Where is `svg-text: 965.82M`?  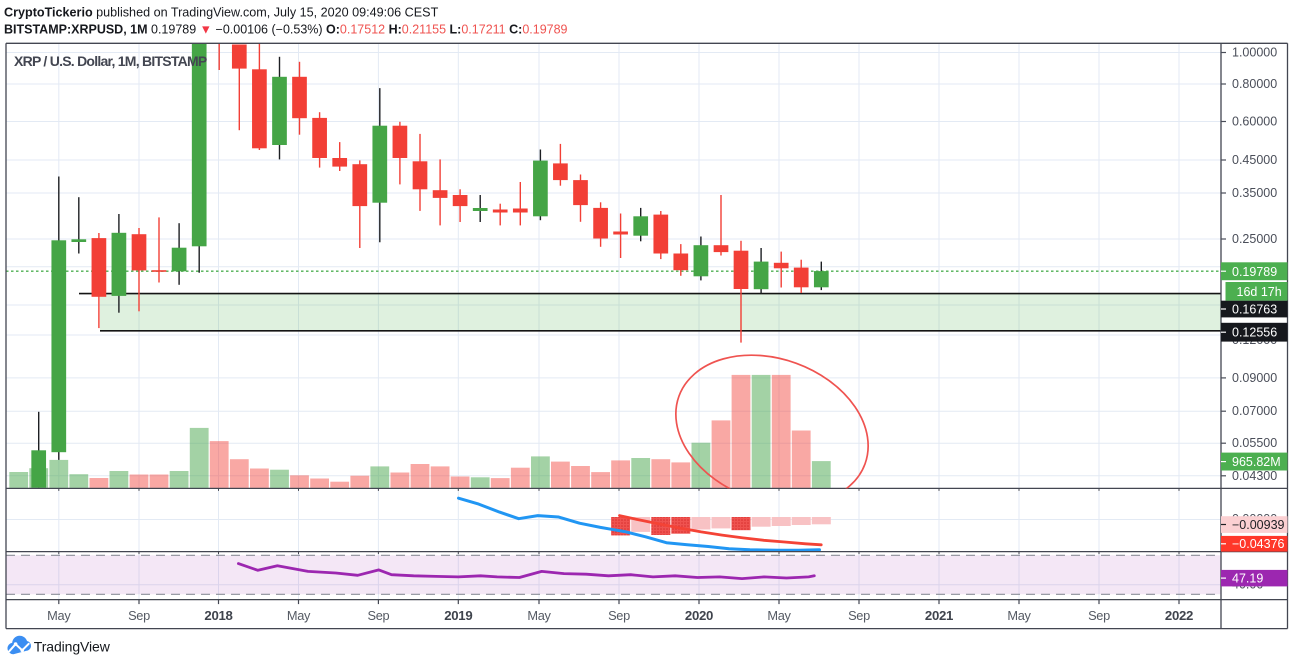 svg-text: 965.82M is located at coordinates (1256, 462).